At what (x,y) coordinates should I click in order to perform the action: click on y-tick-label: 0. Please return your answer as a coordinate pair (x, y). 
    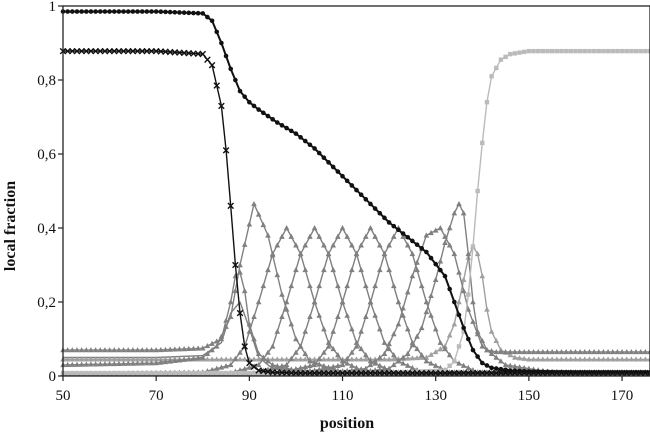
    Looking at the image, I should click on (53, 377).